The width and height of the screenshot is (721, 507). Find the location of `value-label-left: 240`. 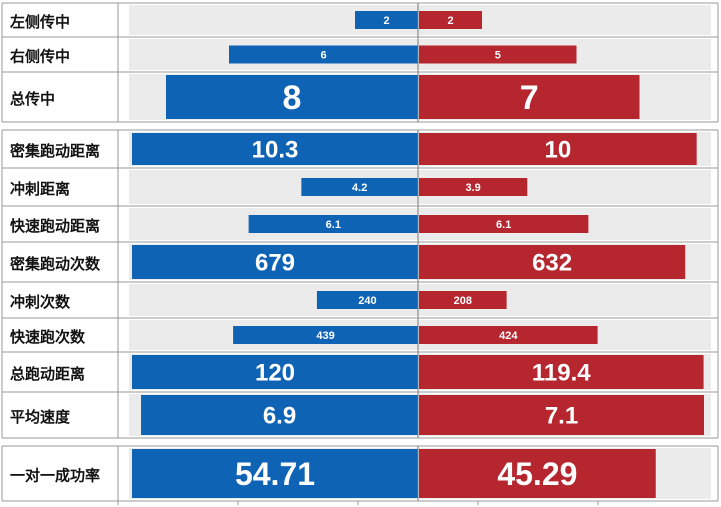

value-label-left: 240 is located at coordinates (367, 301).